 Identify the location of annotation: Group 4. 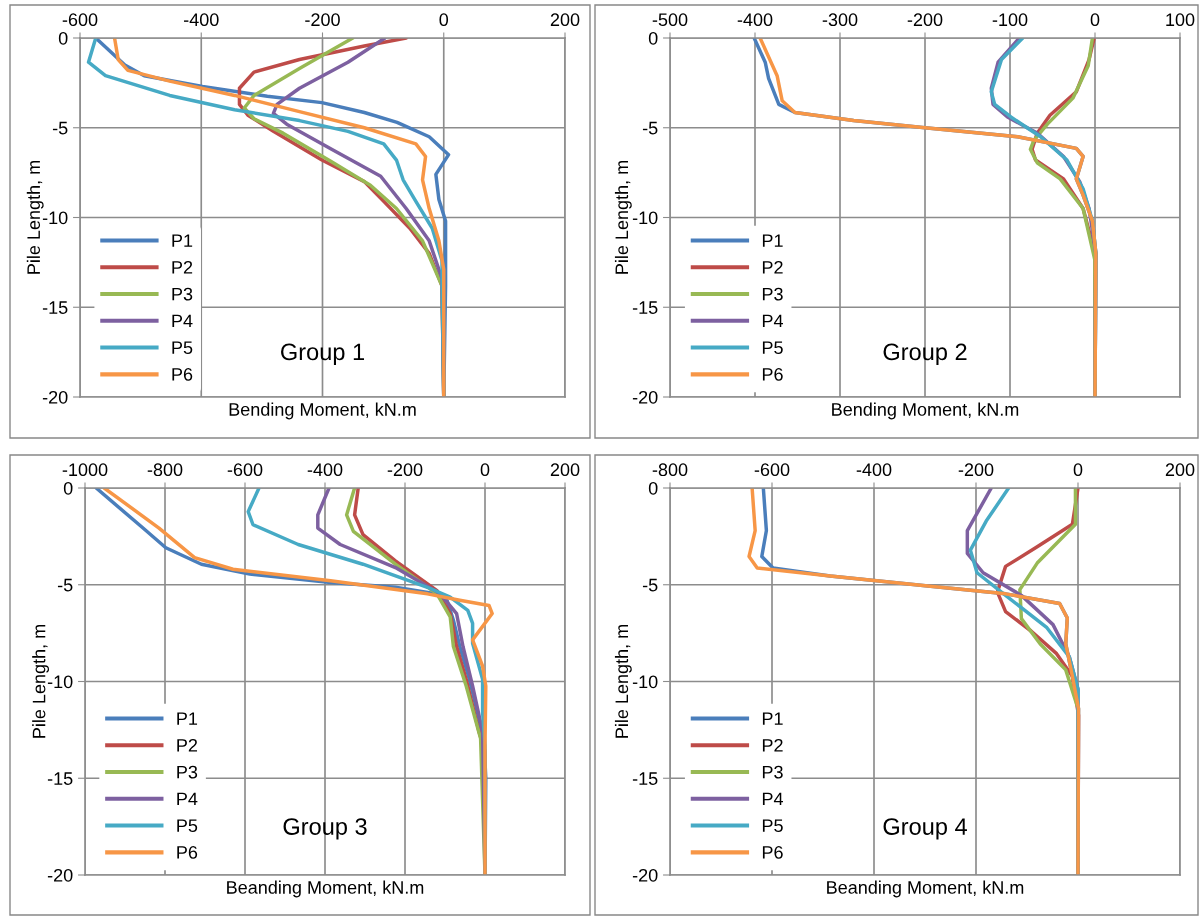
(925, 829).